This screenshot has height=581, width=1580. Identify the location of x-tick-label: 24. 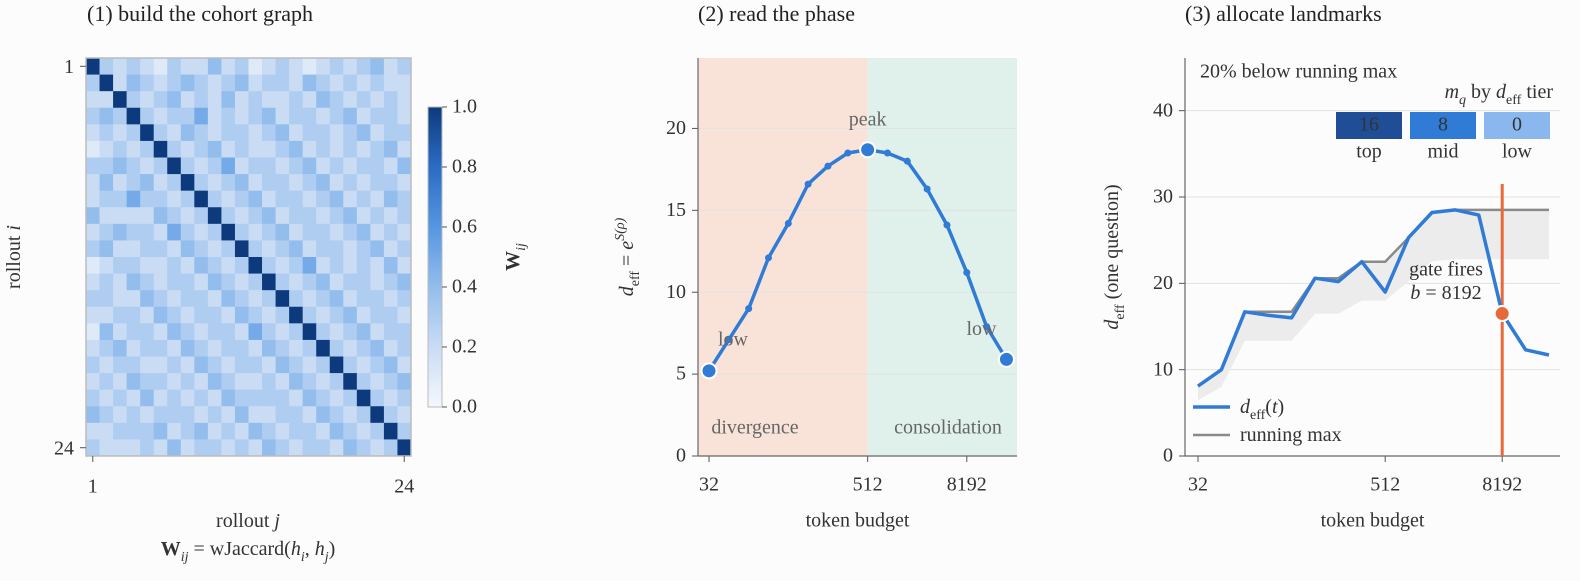
(404, 487).